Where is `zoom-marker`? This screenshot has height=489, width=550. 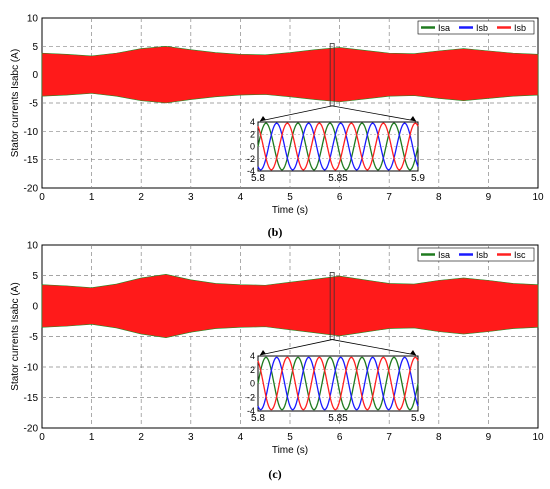
zoom-marker is located at coordinates (332, 75).